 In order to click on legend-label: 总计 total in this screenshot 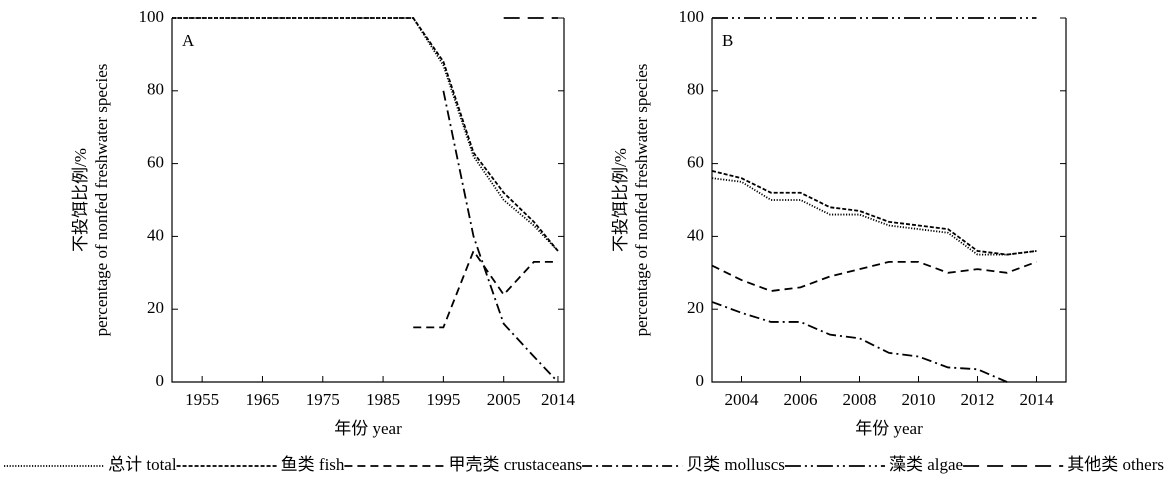, I will do `click(142, 464)`.